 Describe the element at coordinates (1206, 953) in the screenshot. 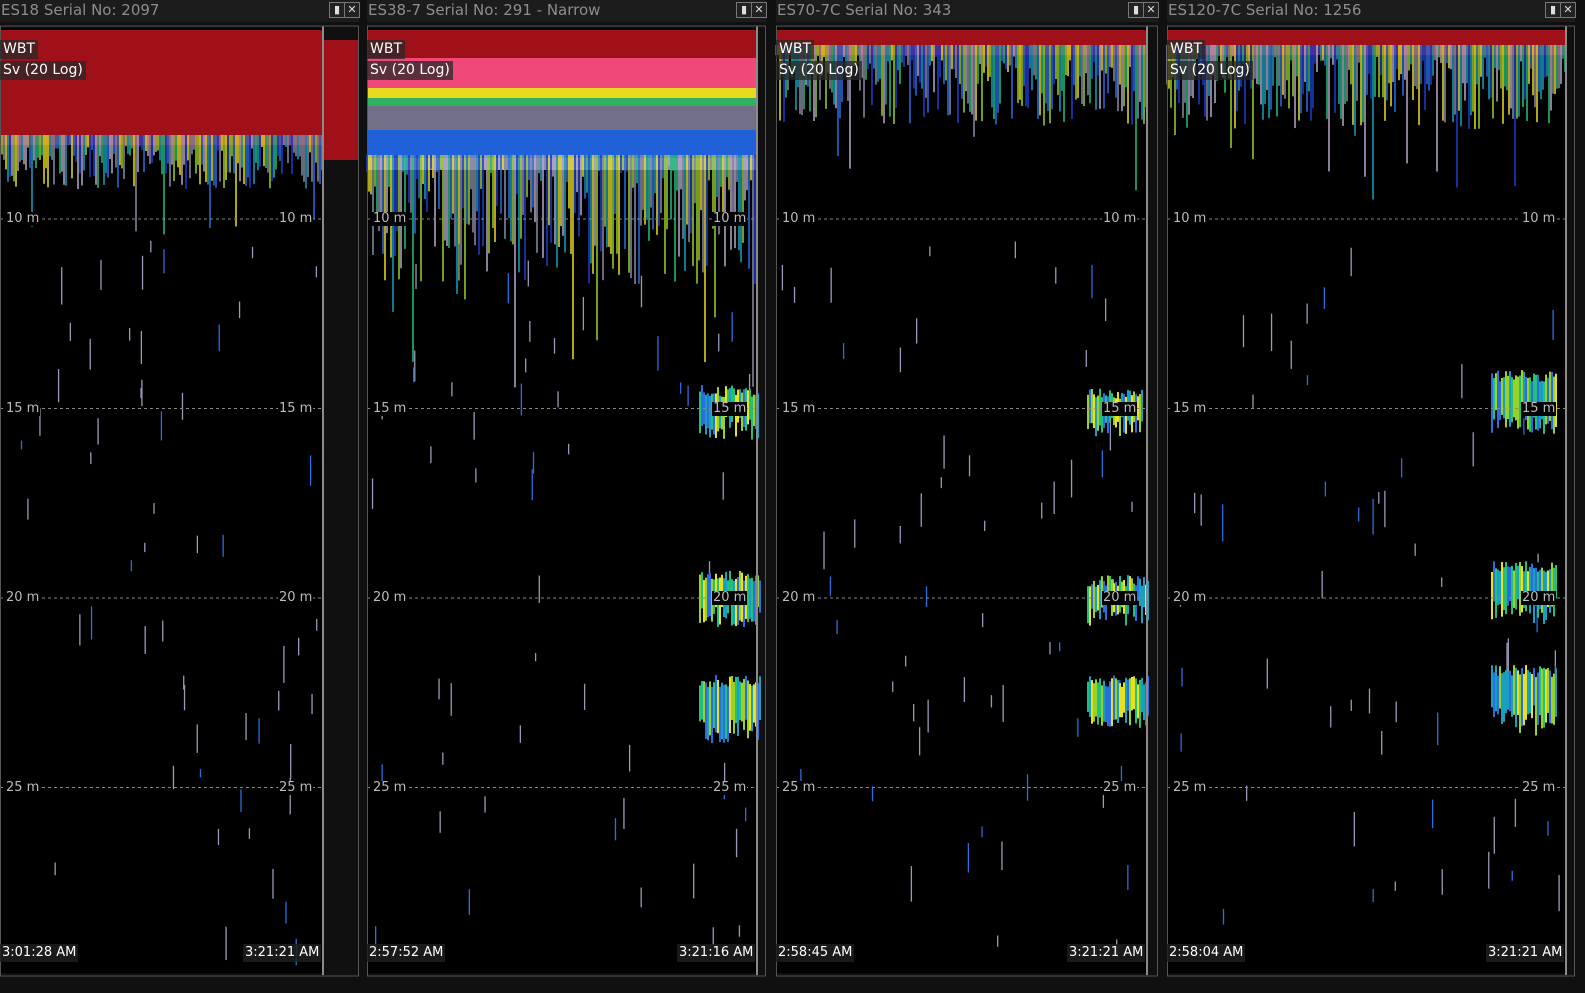

I see `start-time: 2:58:04 AM` at that location.